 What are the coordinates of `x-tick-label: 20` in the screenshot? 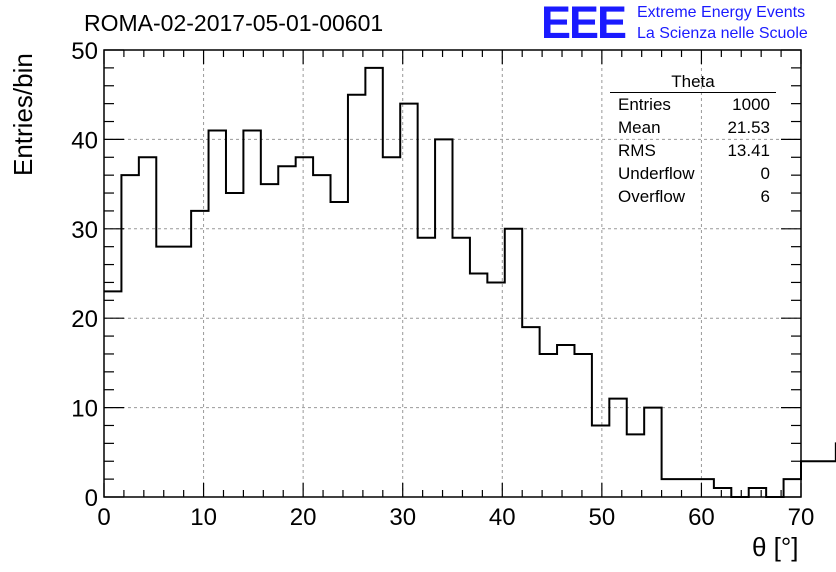 It's located at (303, 517).